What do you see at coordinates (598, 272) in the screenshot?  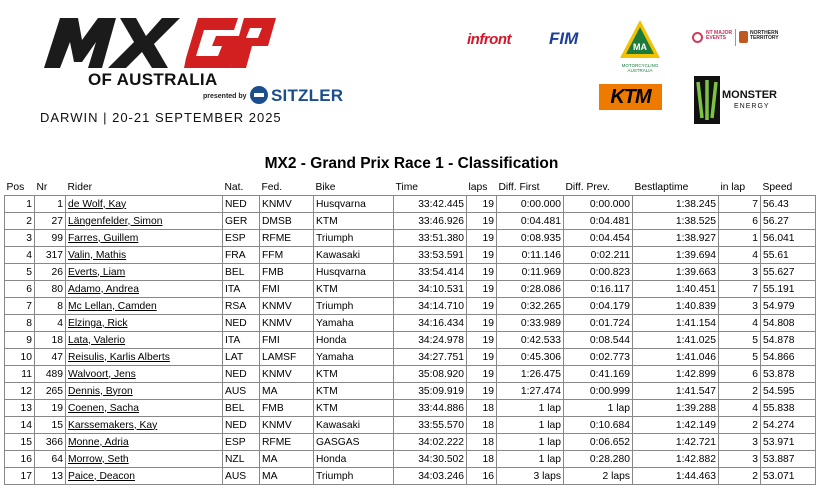 I see `cell-diff-prev: 0:00.823` at bounding box center [598, 272].